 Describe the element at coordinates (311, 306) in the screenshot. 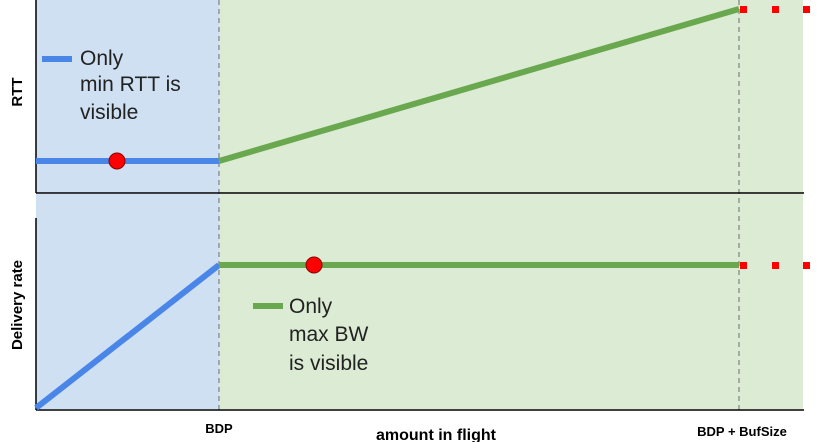

I see `bottom-legend-line-1: Only` at that location.